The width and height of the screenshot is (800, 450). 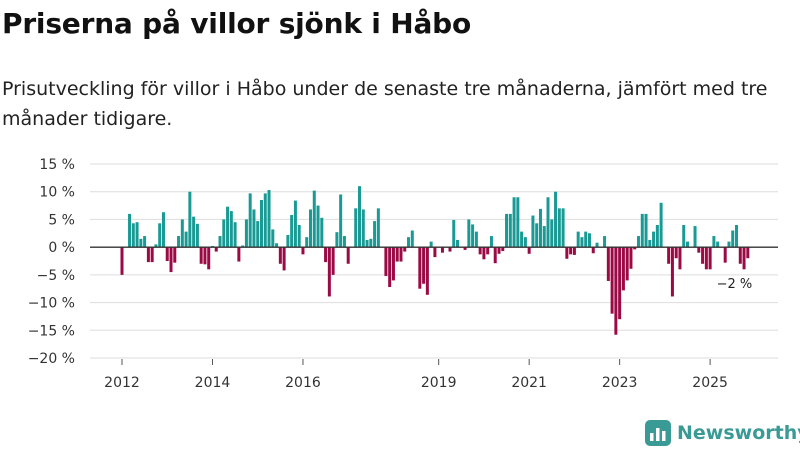 What do you see at coordinates (303, 383) in the screenshot?
I see `x-tick-label: 2016` at bounding box center [303, 383].